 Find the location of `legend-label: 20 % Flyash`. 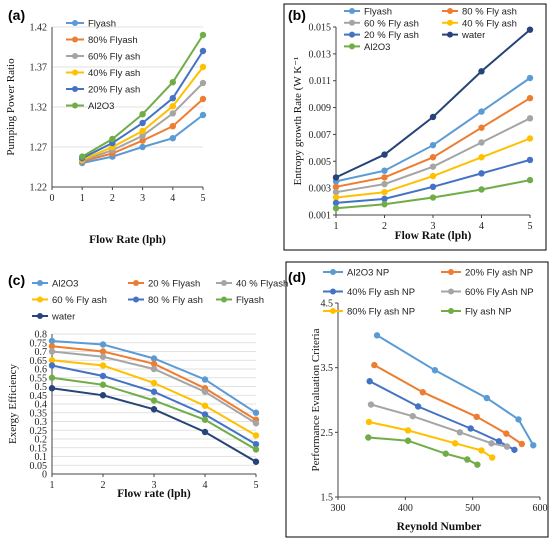

legend-label: 20 % Flyash is located at coordinates (174, 284).